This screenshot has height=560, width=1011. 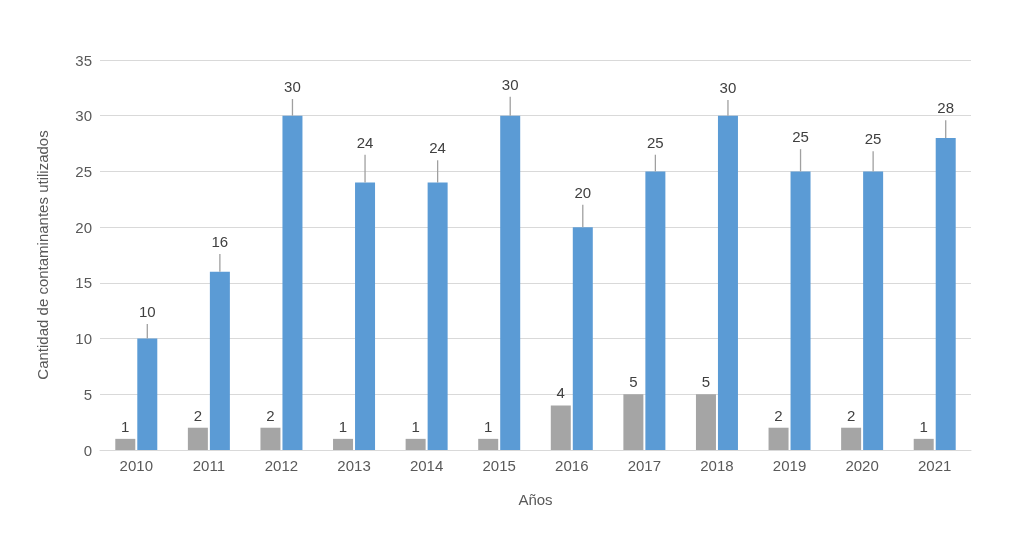 What do you see at coordinates (560, 393) in the screenshot?
I see `data-label: 4` at bounding box center [560, 393].